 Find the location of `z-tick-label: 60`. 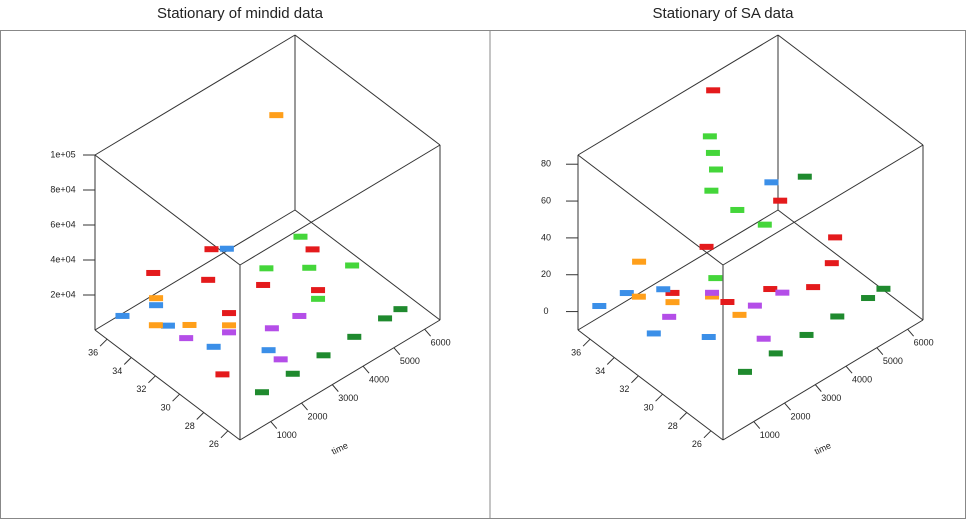

z-tick-label: 60 is located at coordinates (546, 200).